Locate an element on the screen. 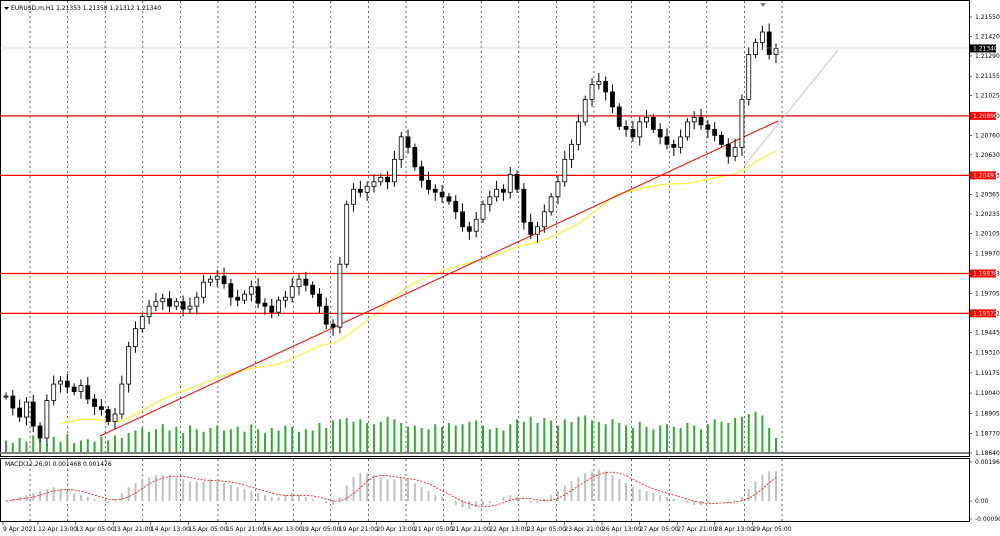  triangle-down-icon is located at coordinates (6, 8).